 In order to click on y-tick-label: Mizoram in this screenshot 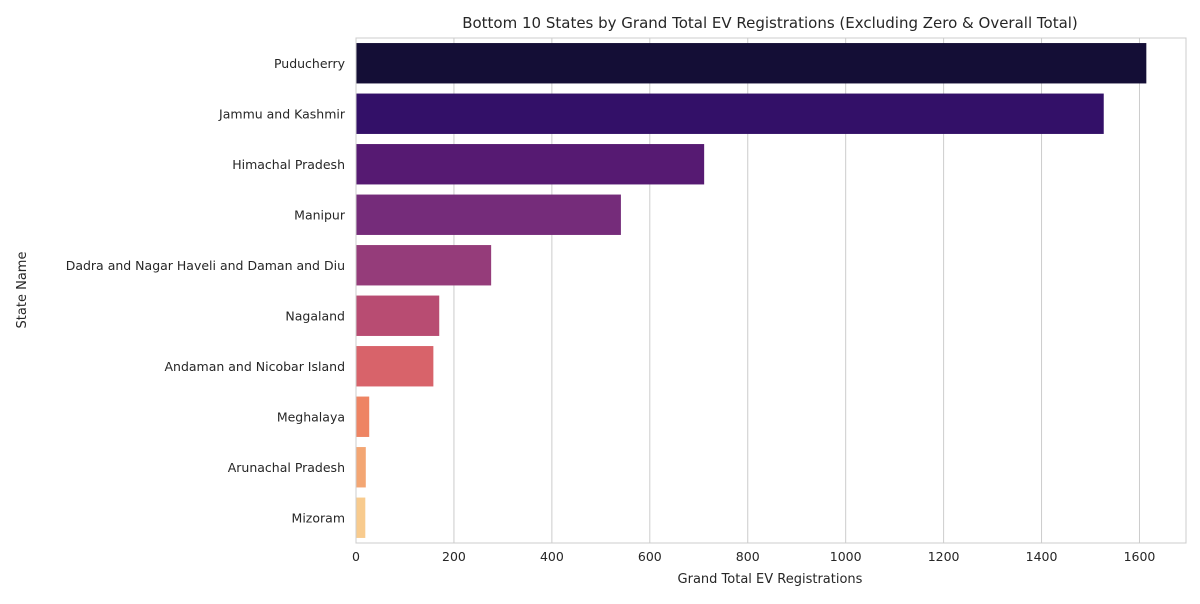, I will do `click(318, 517)`.